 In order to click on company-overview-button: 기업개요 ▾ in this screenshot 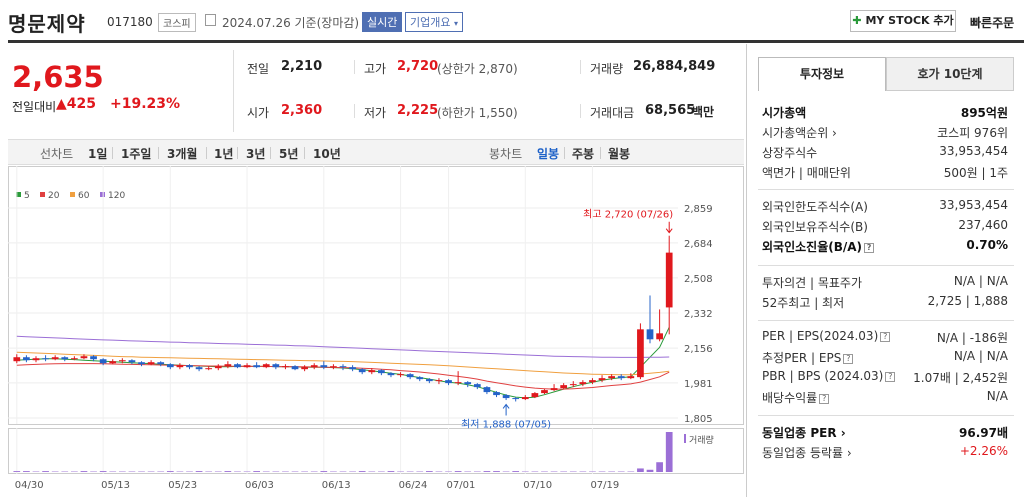, I will do `click(434, 22)`.